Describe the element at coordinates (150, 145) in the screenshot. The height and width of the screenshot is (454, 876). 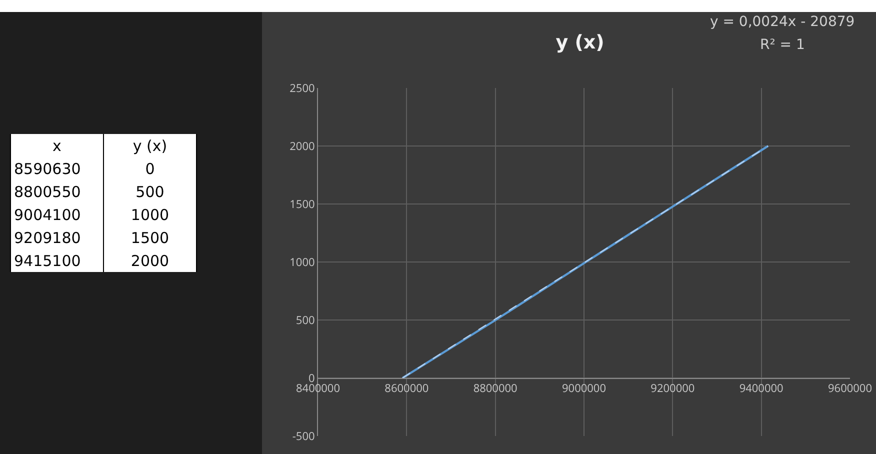
I see `text: y (x)` at that location.